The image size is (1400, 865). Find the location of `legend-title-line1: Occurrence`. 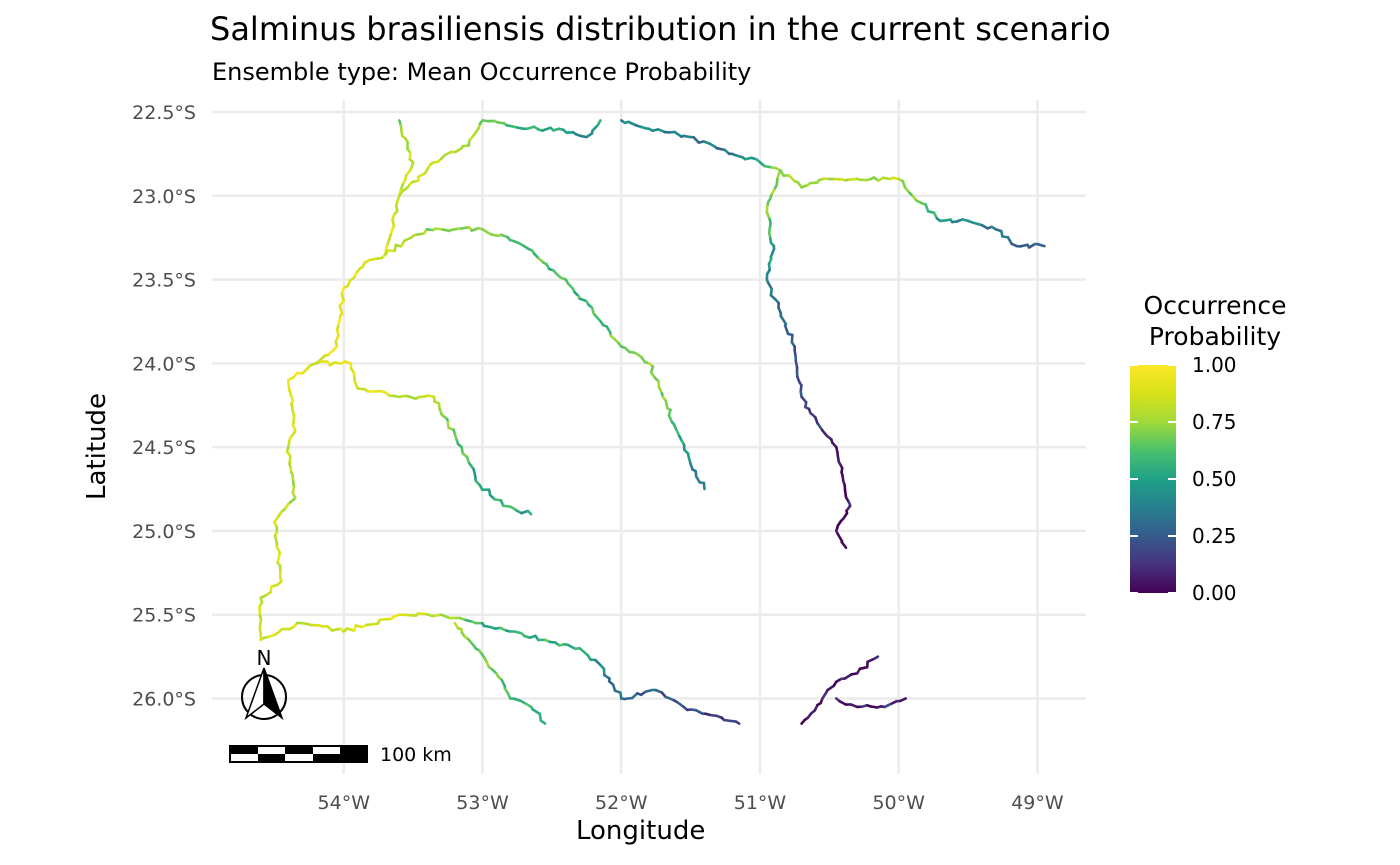

legend-title-line1: Occurrence is located at coordinates (1215, 305).